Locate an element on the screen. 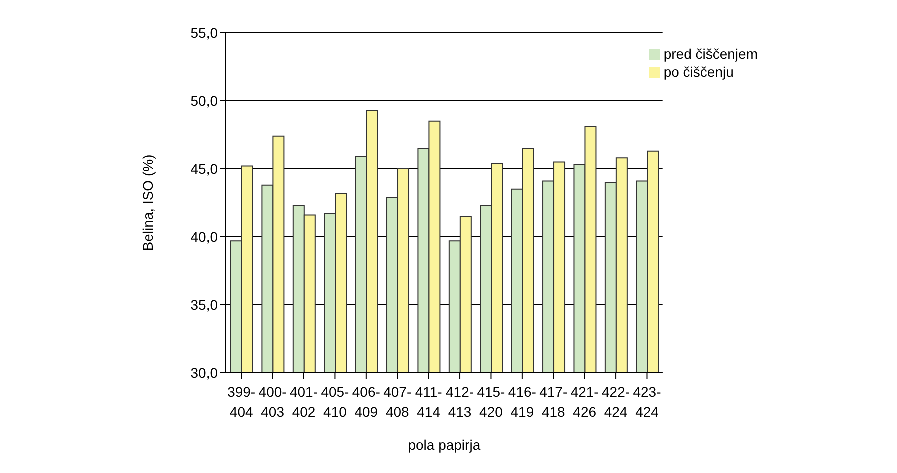 Image resolution: width=897 pixels, height=473 pixels. x-tick-label: 400-403 is located at coordinates (273, 402).